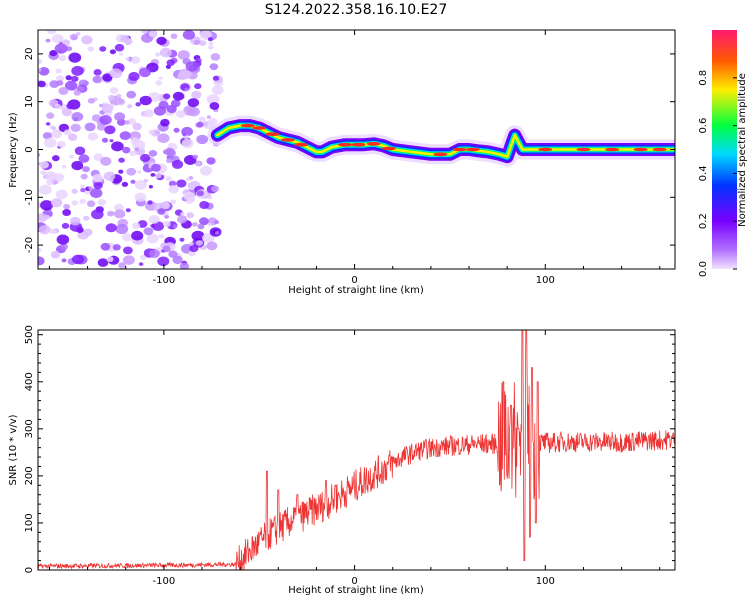  Describe the element at coordinates (717, 173) in the screenshot. I see `colorbar-ticks: 0.0 0.2 0.4 0.6 0.8` at that location.